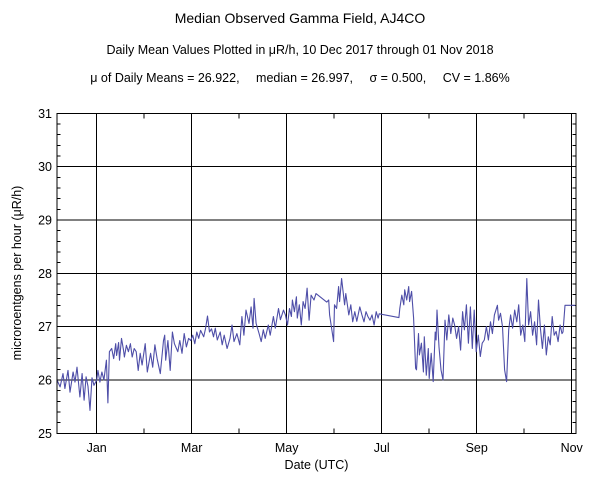 This screenshot has height=496, width=600. I want to click on y-tick-label: 30, so click(45, 167).